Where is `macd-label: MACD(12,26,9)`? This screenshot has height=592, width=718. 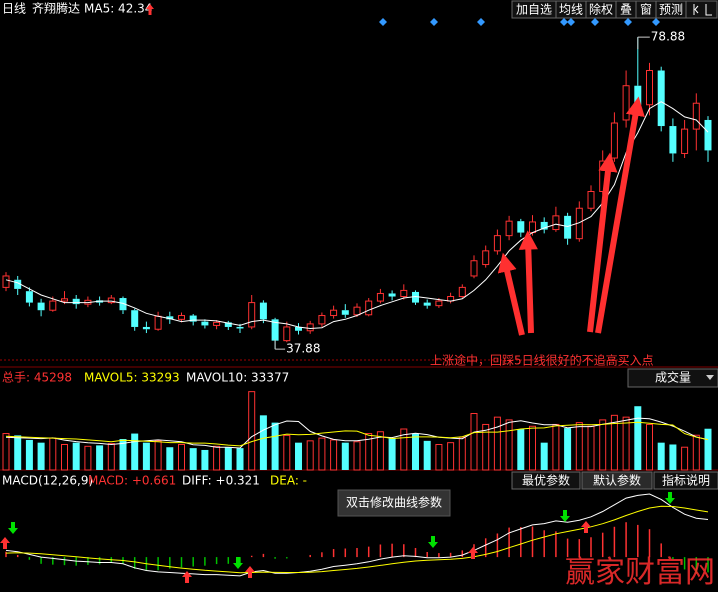
macd-label: MACD(12,26,9) is located at coordinates (47, 481).